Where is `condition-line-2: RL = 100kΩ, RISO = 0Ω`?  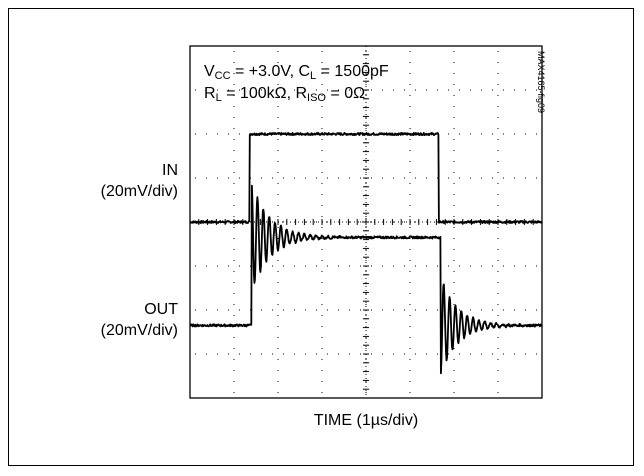
condition-line-2: RL = 100kΩ, RISO = 0Ω is located at coordinates (285, 94).